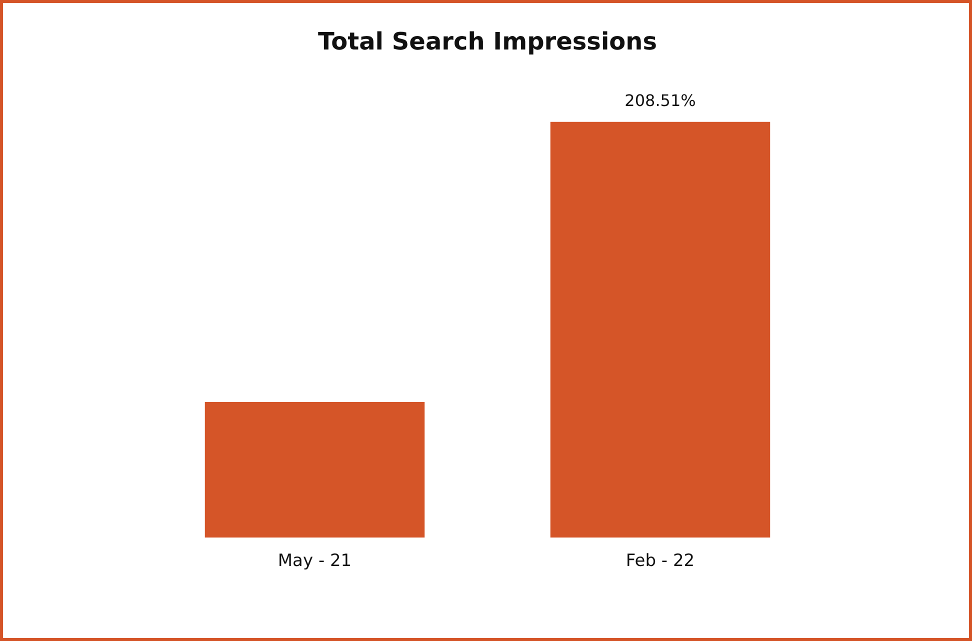 The image size is (972, 641). Describe the element at coordinates (488, 42) in the screenshot. I see `chart-title: Total Search Impressions` at that location.